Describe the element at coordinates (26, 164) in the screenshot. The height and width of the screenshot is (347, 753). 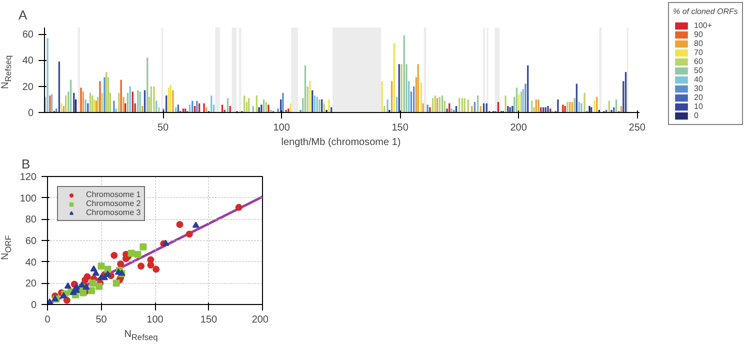
I see `chart-title: B` at that location.